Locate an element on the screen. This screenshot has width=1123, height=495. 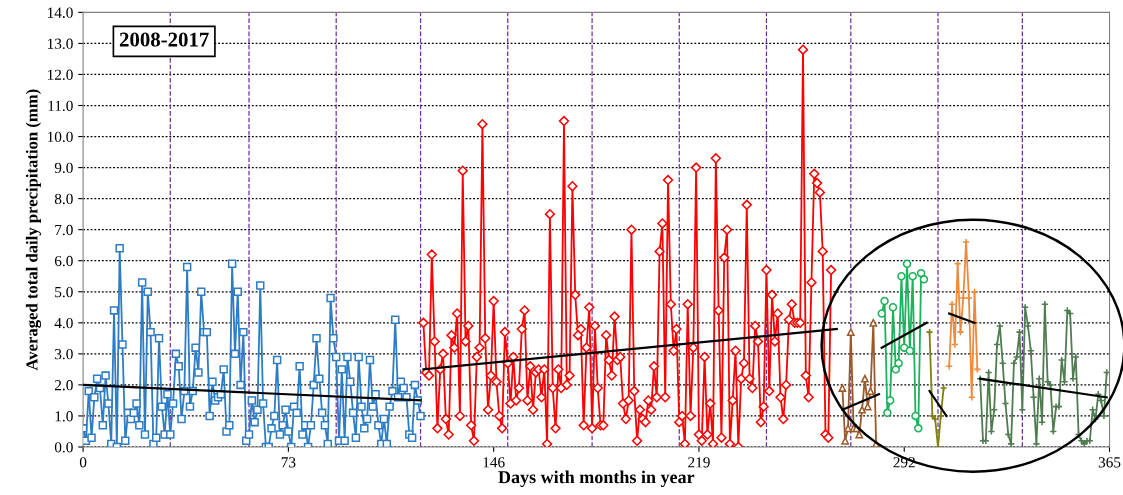
y-tick-label: 10.0 is located at coordinates (60, 137).